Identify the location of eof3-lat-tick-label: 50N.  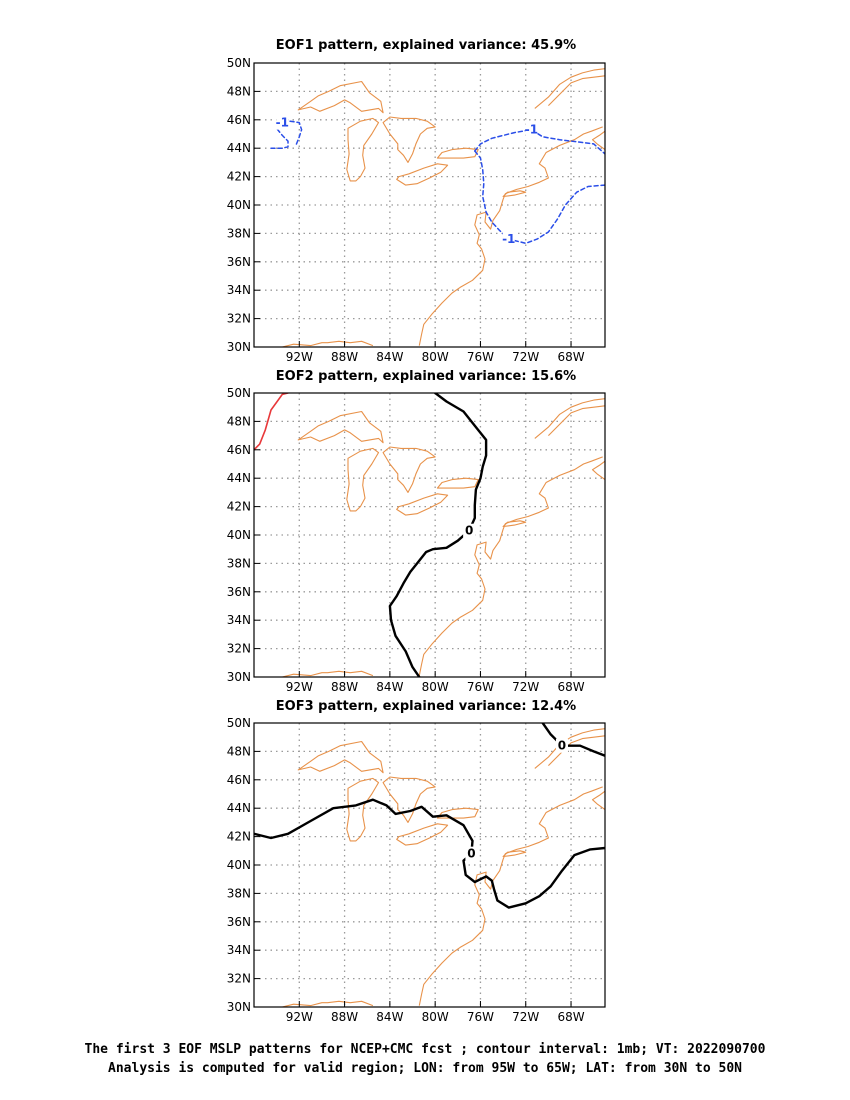
(239, 723).